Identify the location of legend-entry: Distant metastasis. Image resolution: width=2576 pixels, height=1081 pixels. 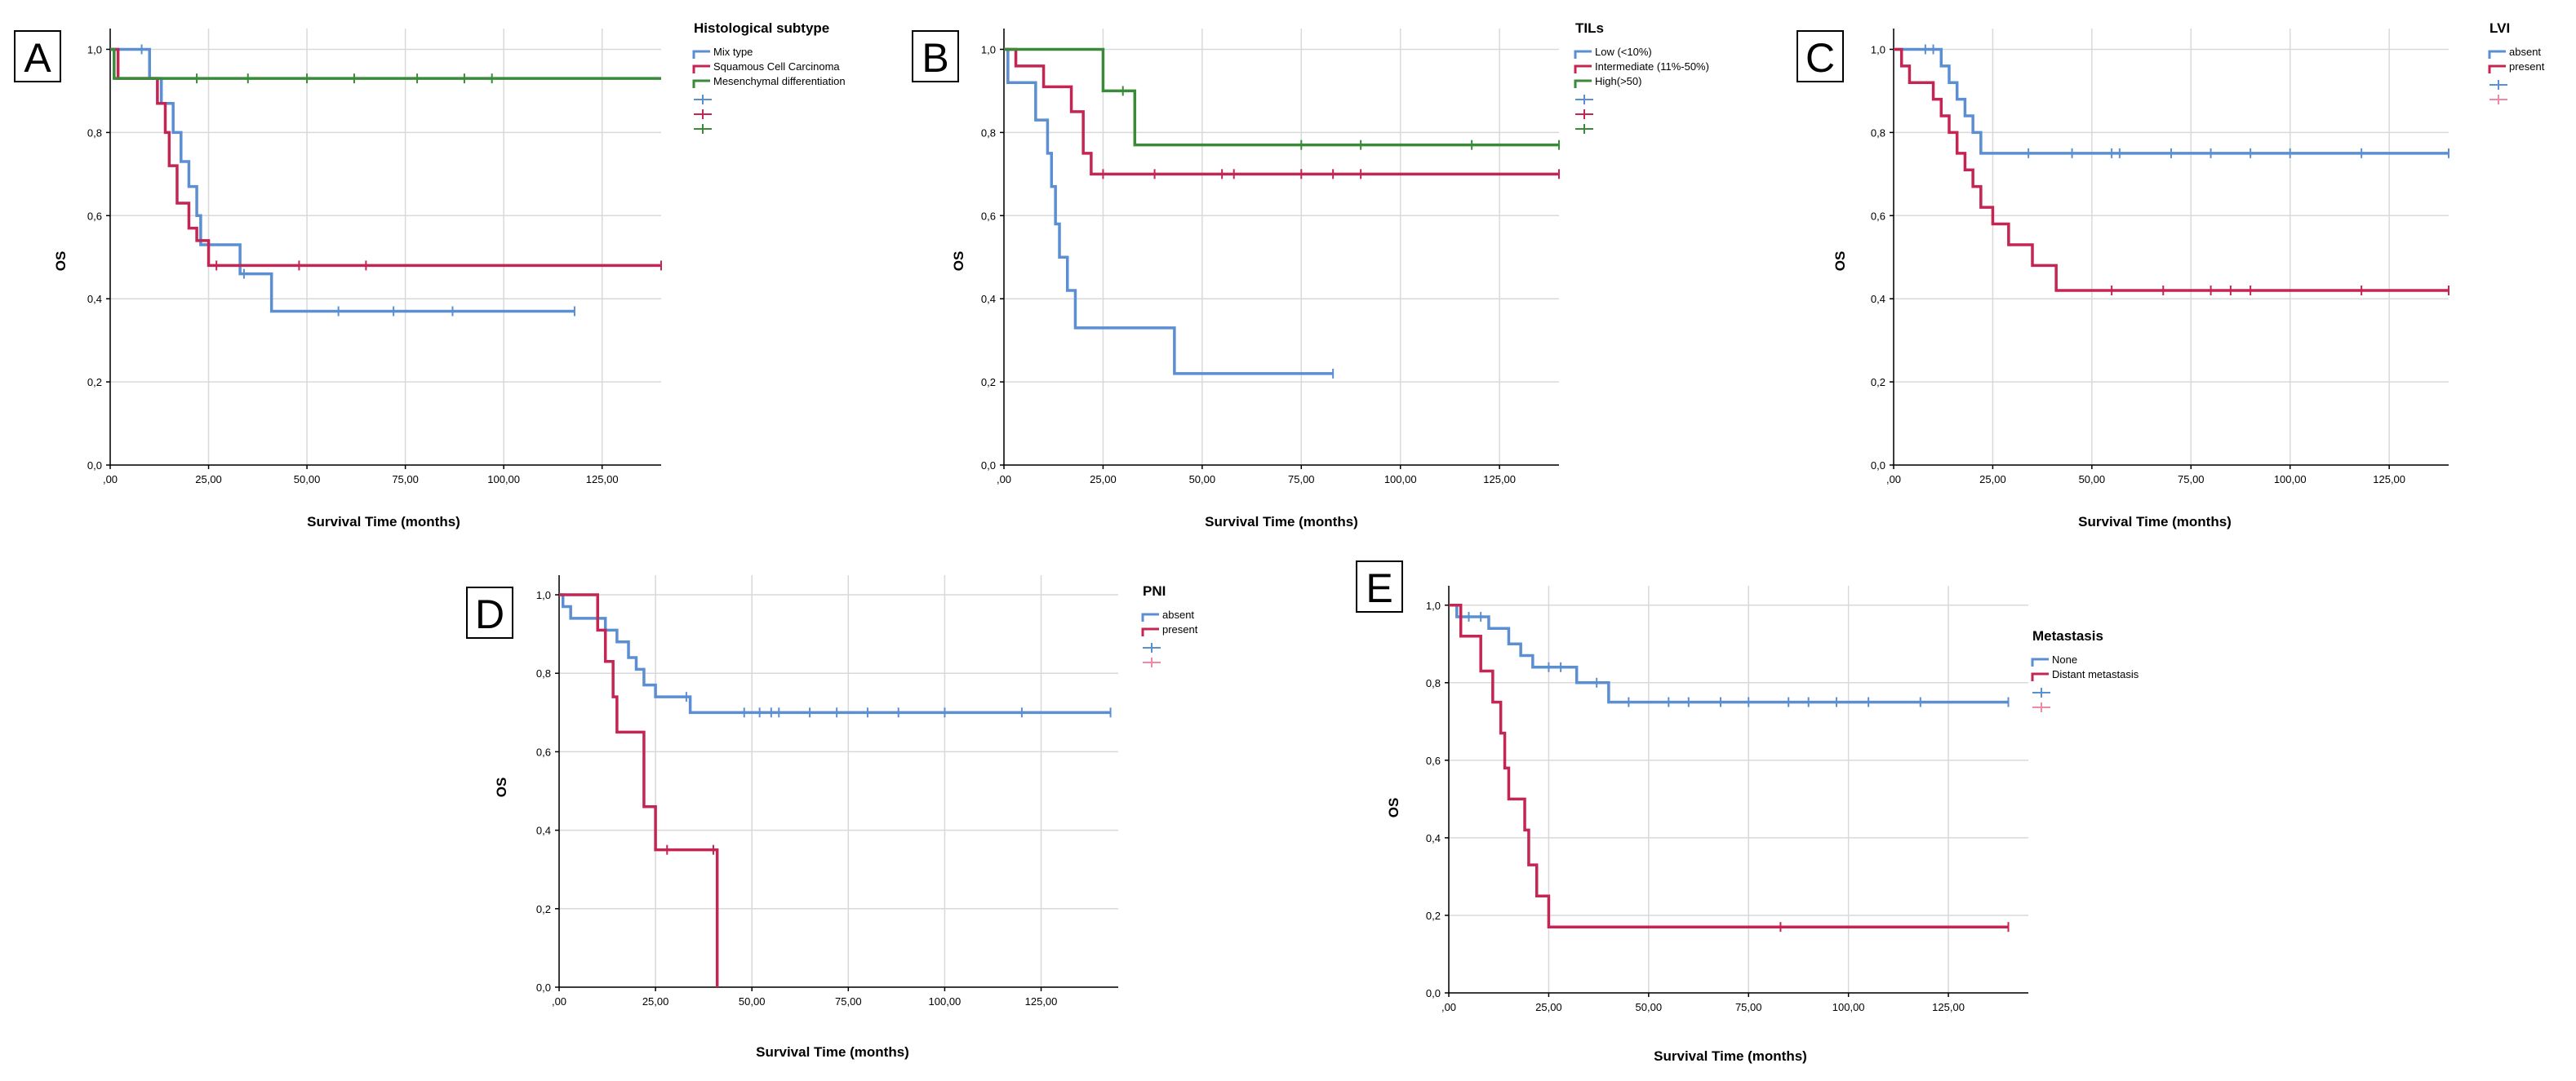
(2095, 674).